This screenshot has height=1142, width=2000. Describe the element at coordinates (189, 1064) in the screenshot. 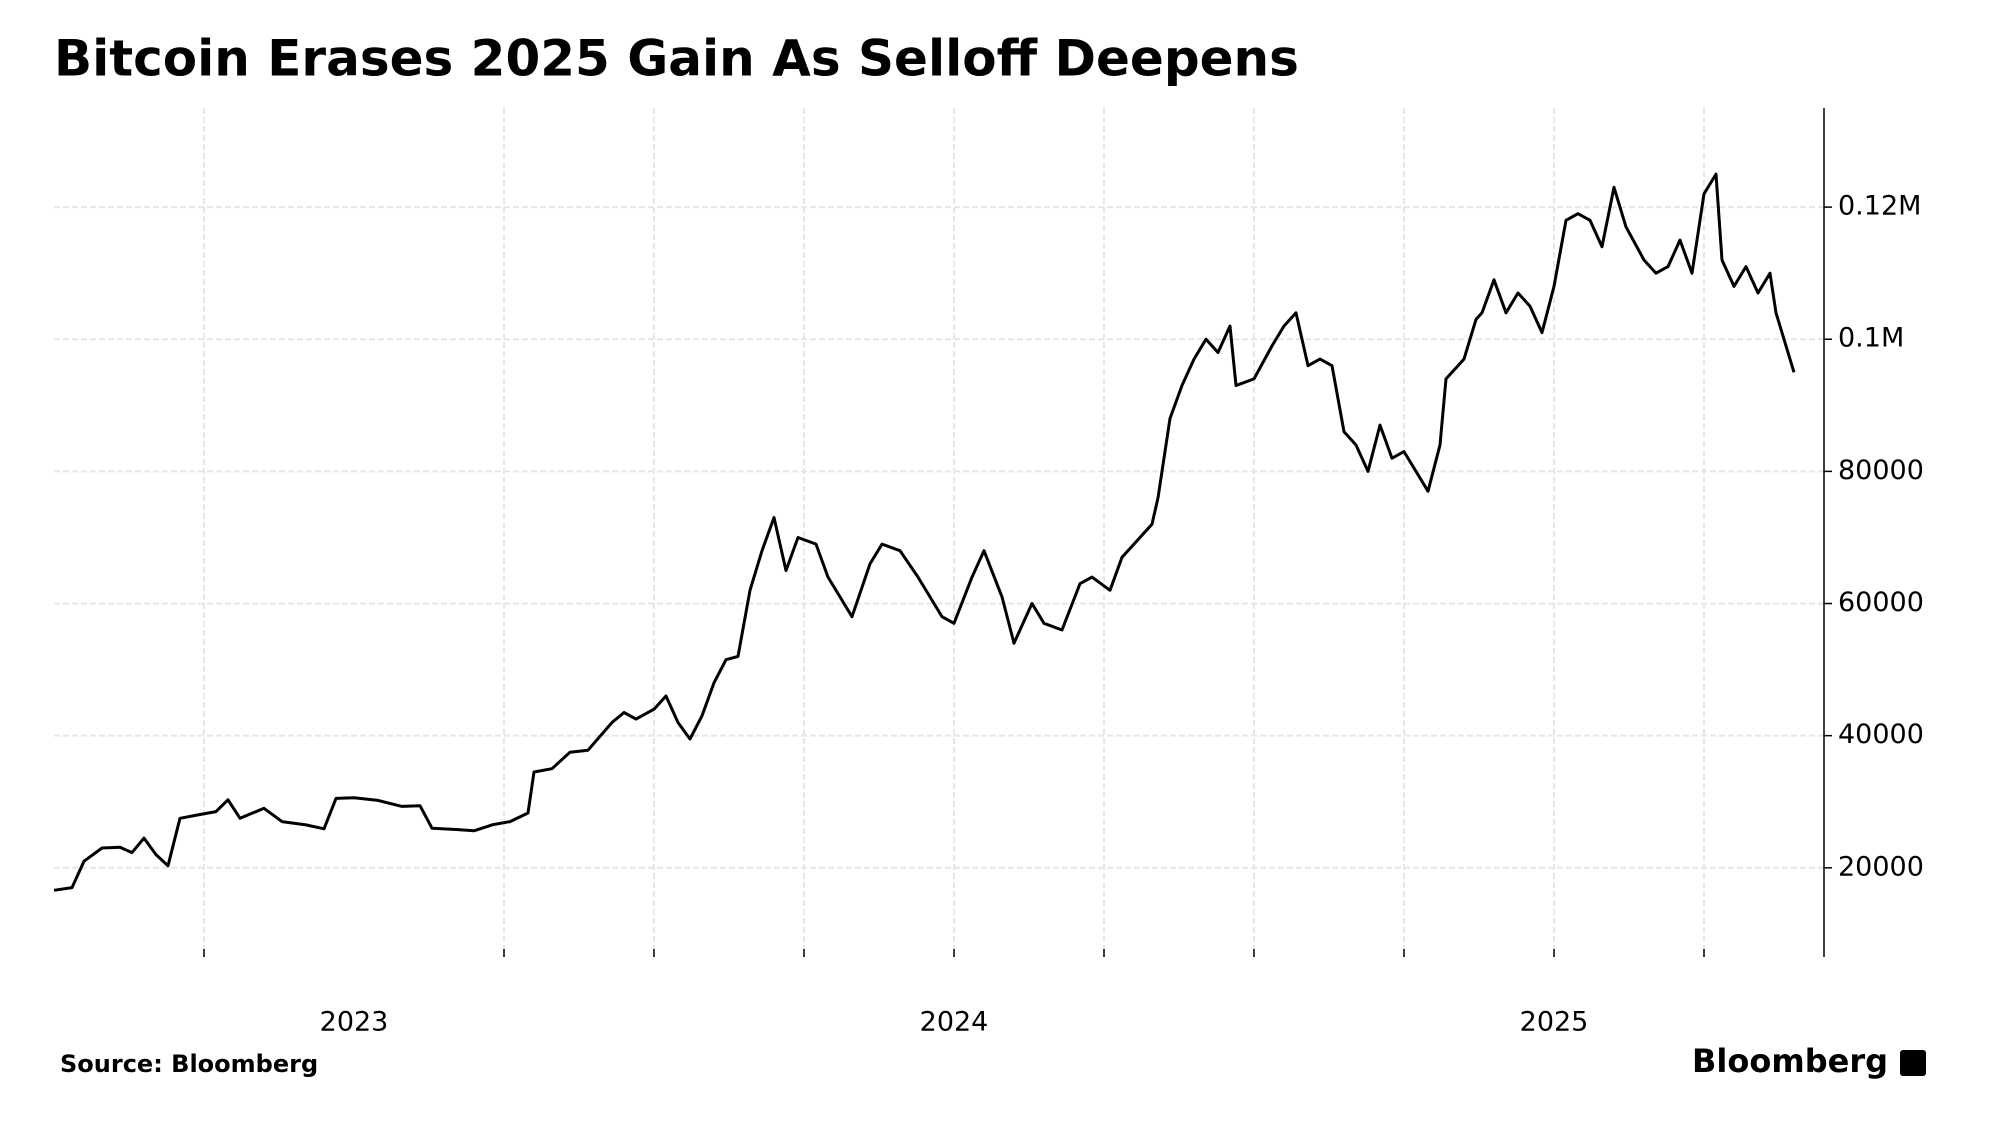

I see `source-note: Source: Bloomberg` at that location.